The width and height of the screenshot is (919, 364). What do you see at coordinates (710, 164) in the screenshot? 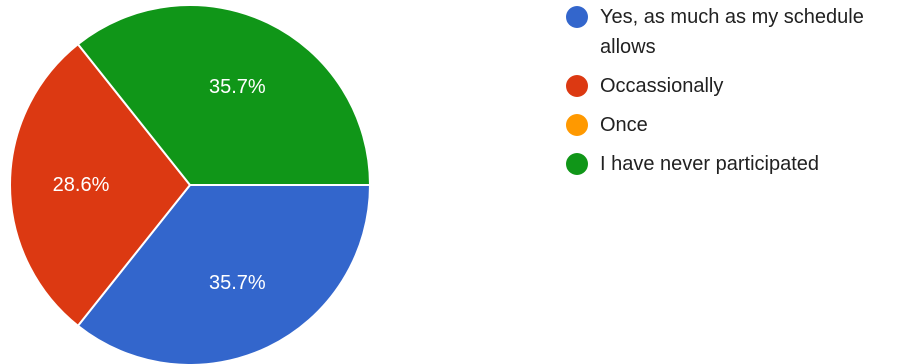
I see `legend-label-never: I have never participated` at bounding box center [710, 164].